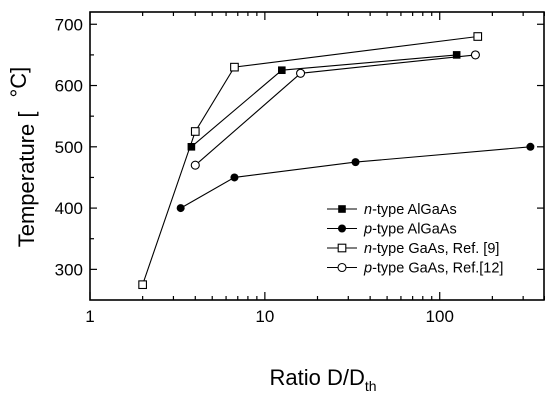 The image size is (545, 396). I want to click on legend-label: p-type GaAs, Ref.[12], so click(433, 269).